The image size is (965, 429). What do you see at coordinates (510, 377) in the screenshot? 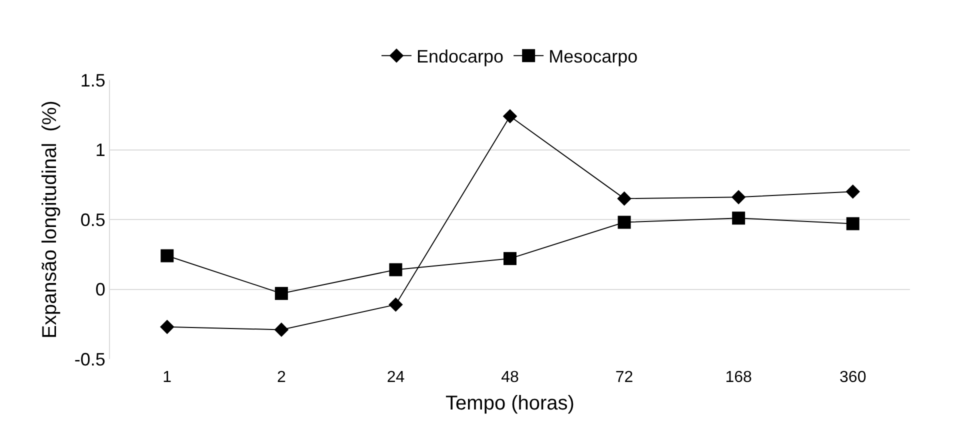
I see `x-tick-label: 48` at bounding box center [510, 377].